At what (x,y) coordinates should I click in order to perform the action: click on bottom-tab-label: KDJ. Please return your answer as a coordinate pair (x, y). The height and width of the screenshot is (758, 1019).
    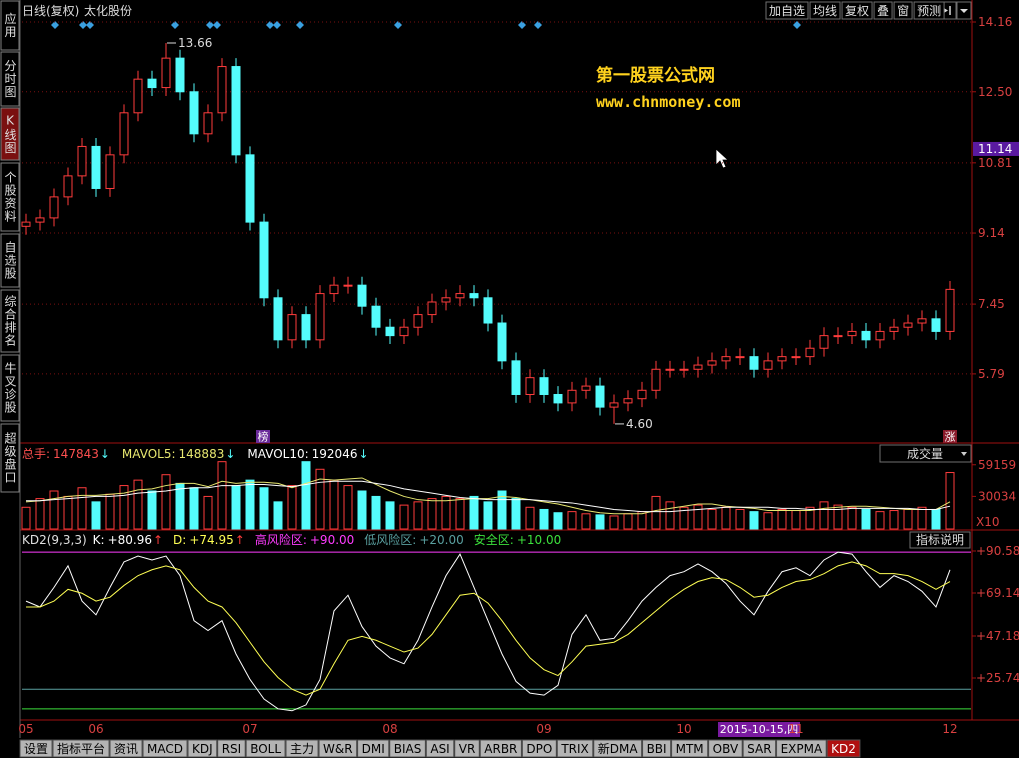
    Looking at the image, I should click on (202, 749).